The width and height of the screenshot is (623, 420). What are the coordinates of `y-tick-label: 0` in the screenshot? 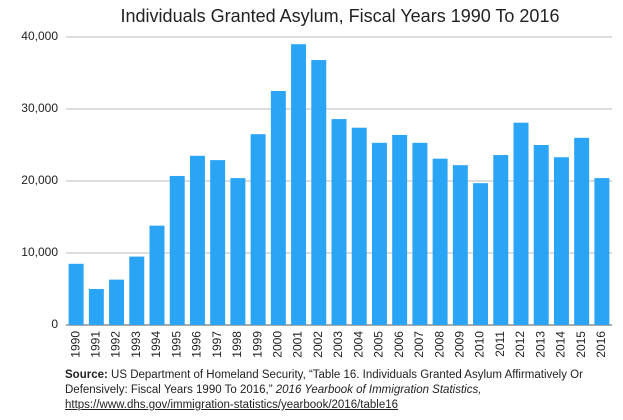 It's located at (54, 324).